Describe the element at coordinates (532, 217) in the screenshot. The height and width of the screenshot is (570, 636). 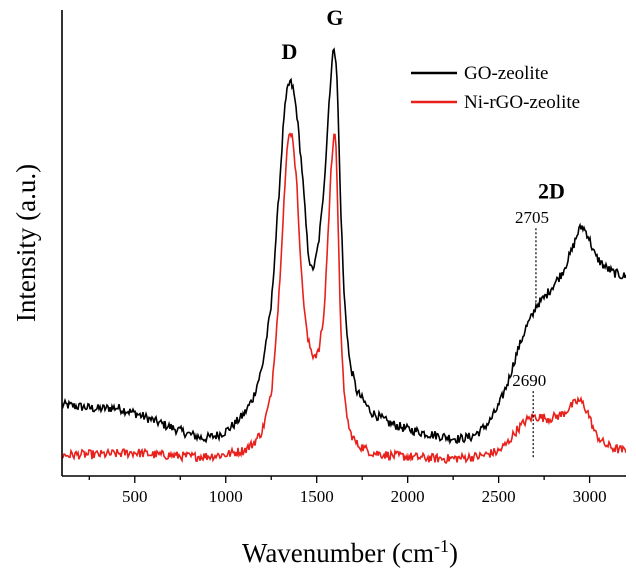
I see `annotation-label-2705: 2705` at that location.